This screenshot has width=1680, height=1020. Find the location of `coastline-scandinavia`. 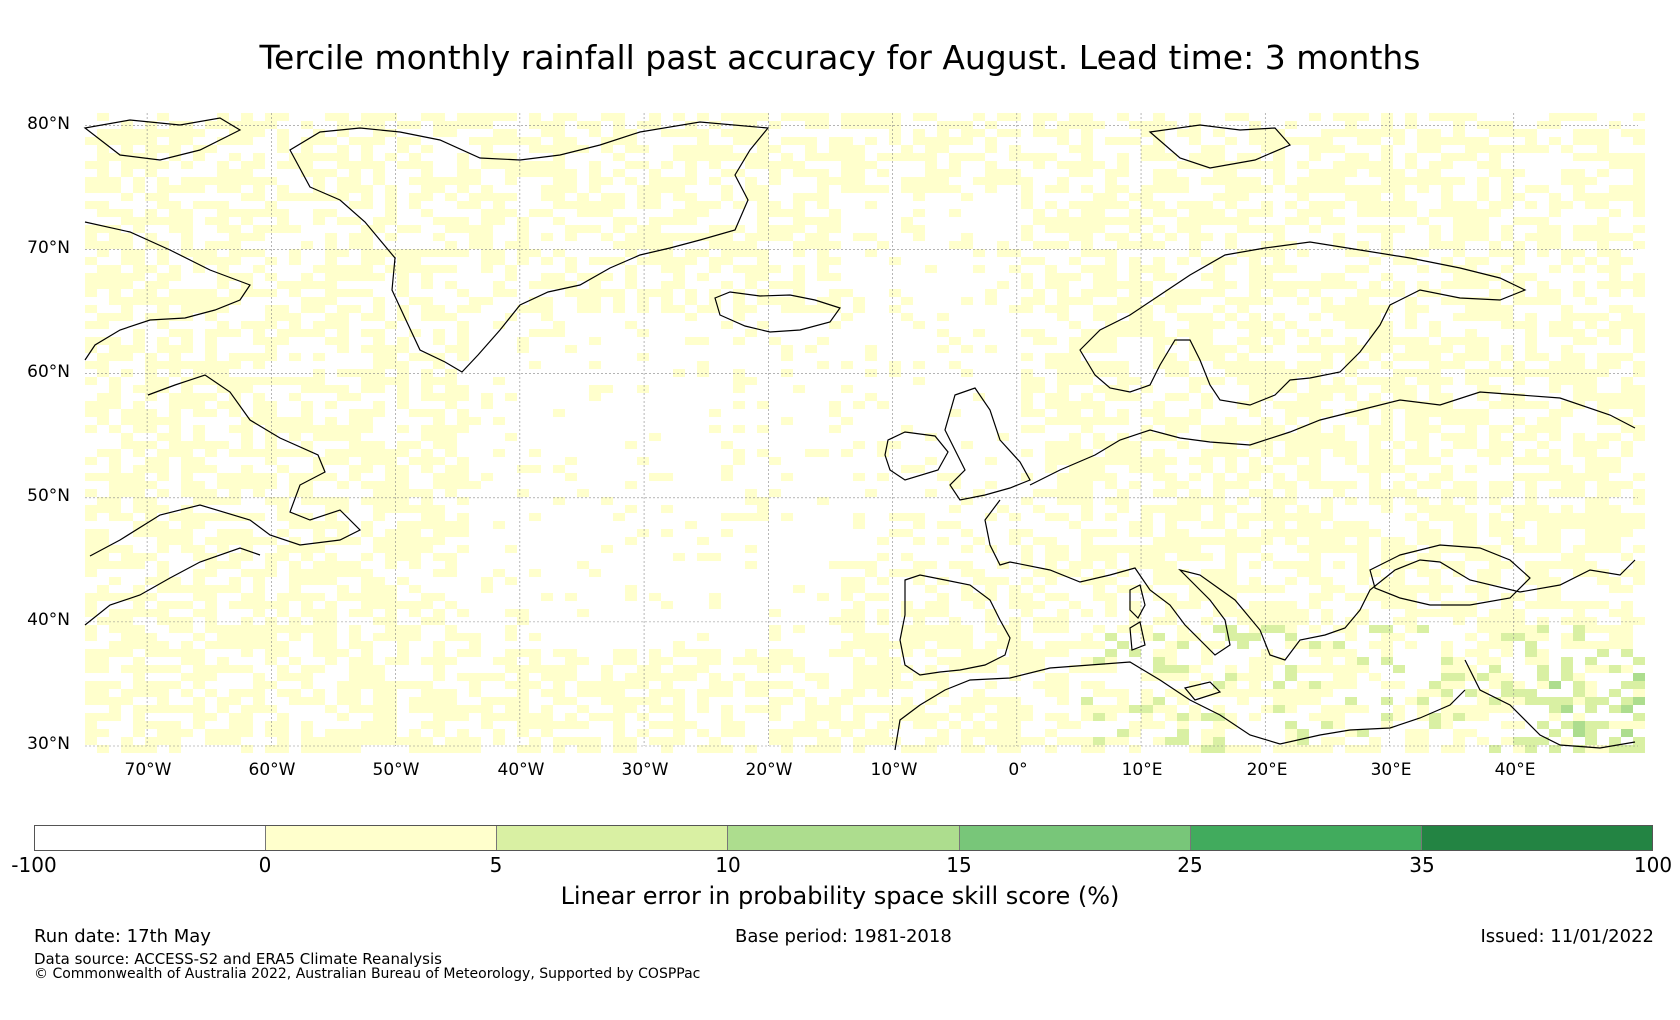

coastline-scandinavia is located at coordinates (1303, 323).